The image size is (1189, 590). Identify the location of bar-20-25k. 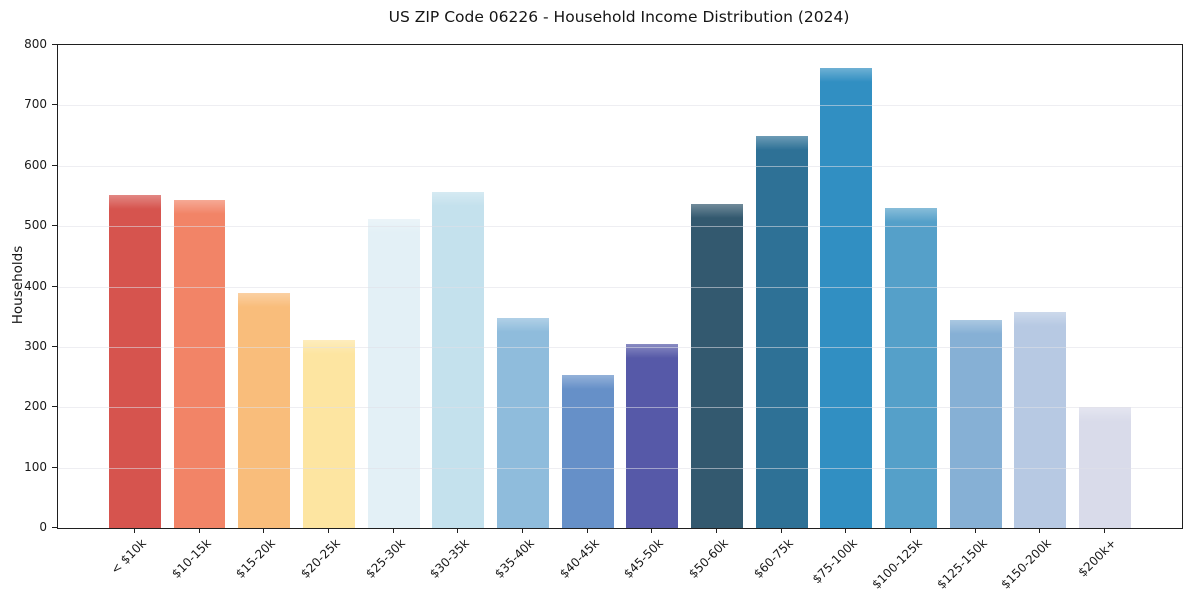
(329, 434).